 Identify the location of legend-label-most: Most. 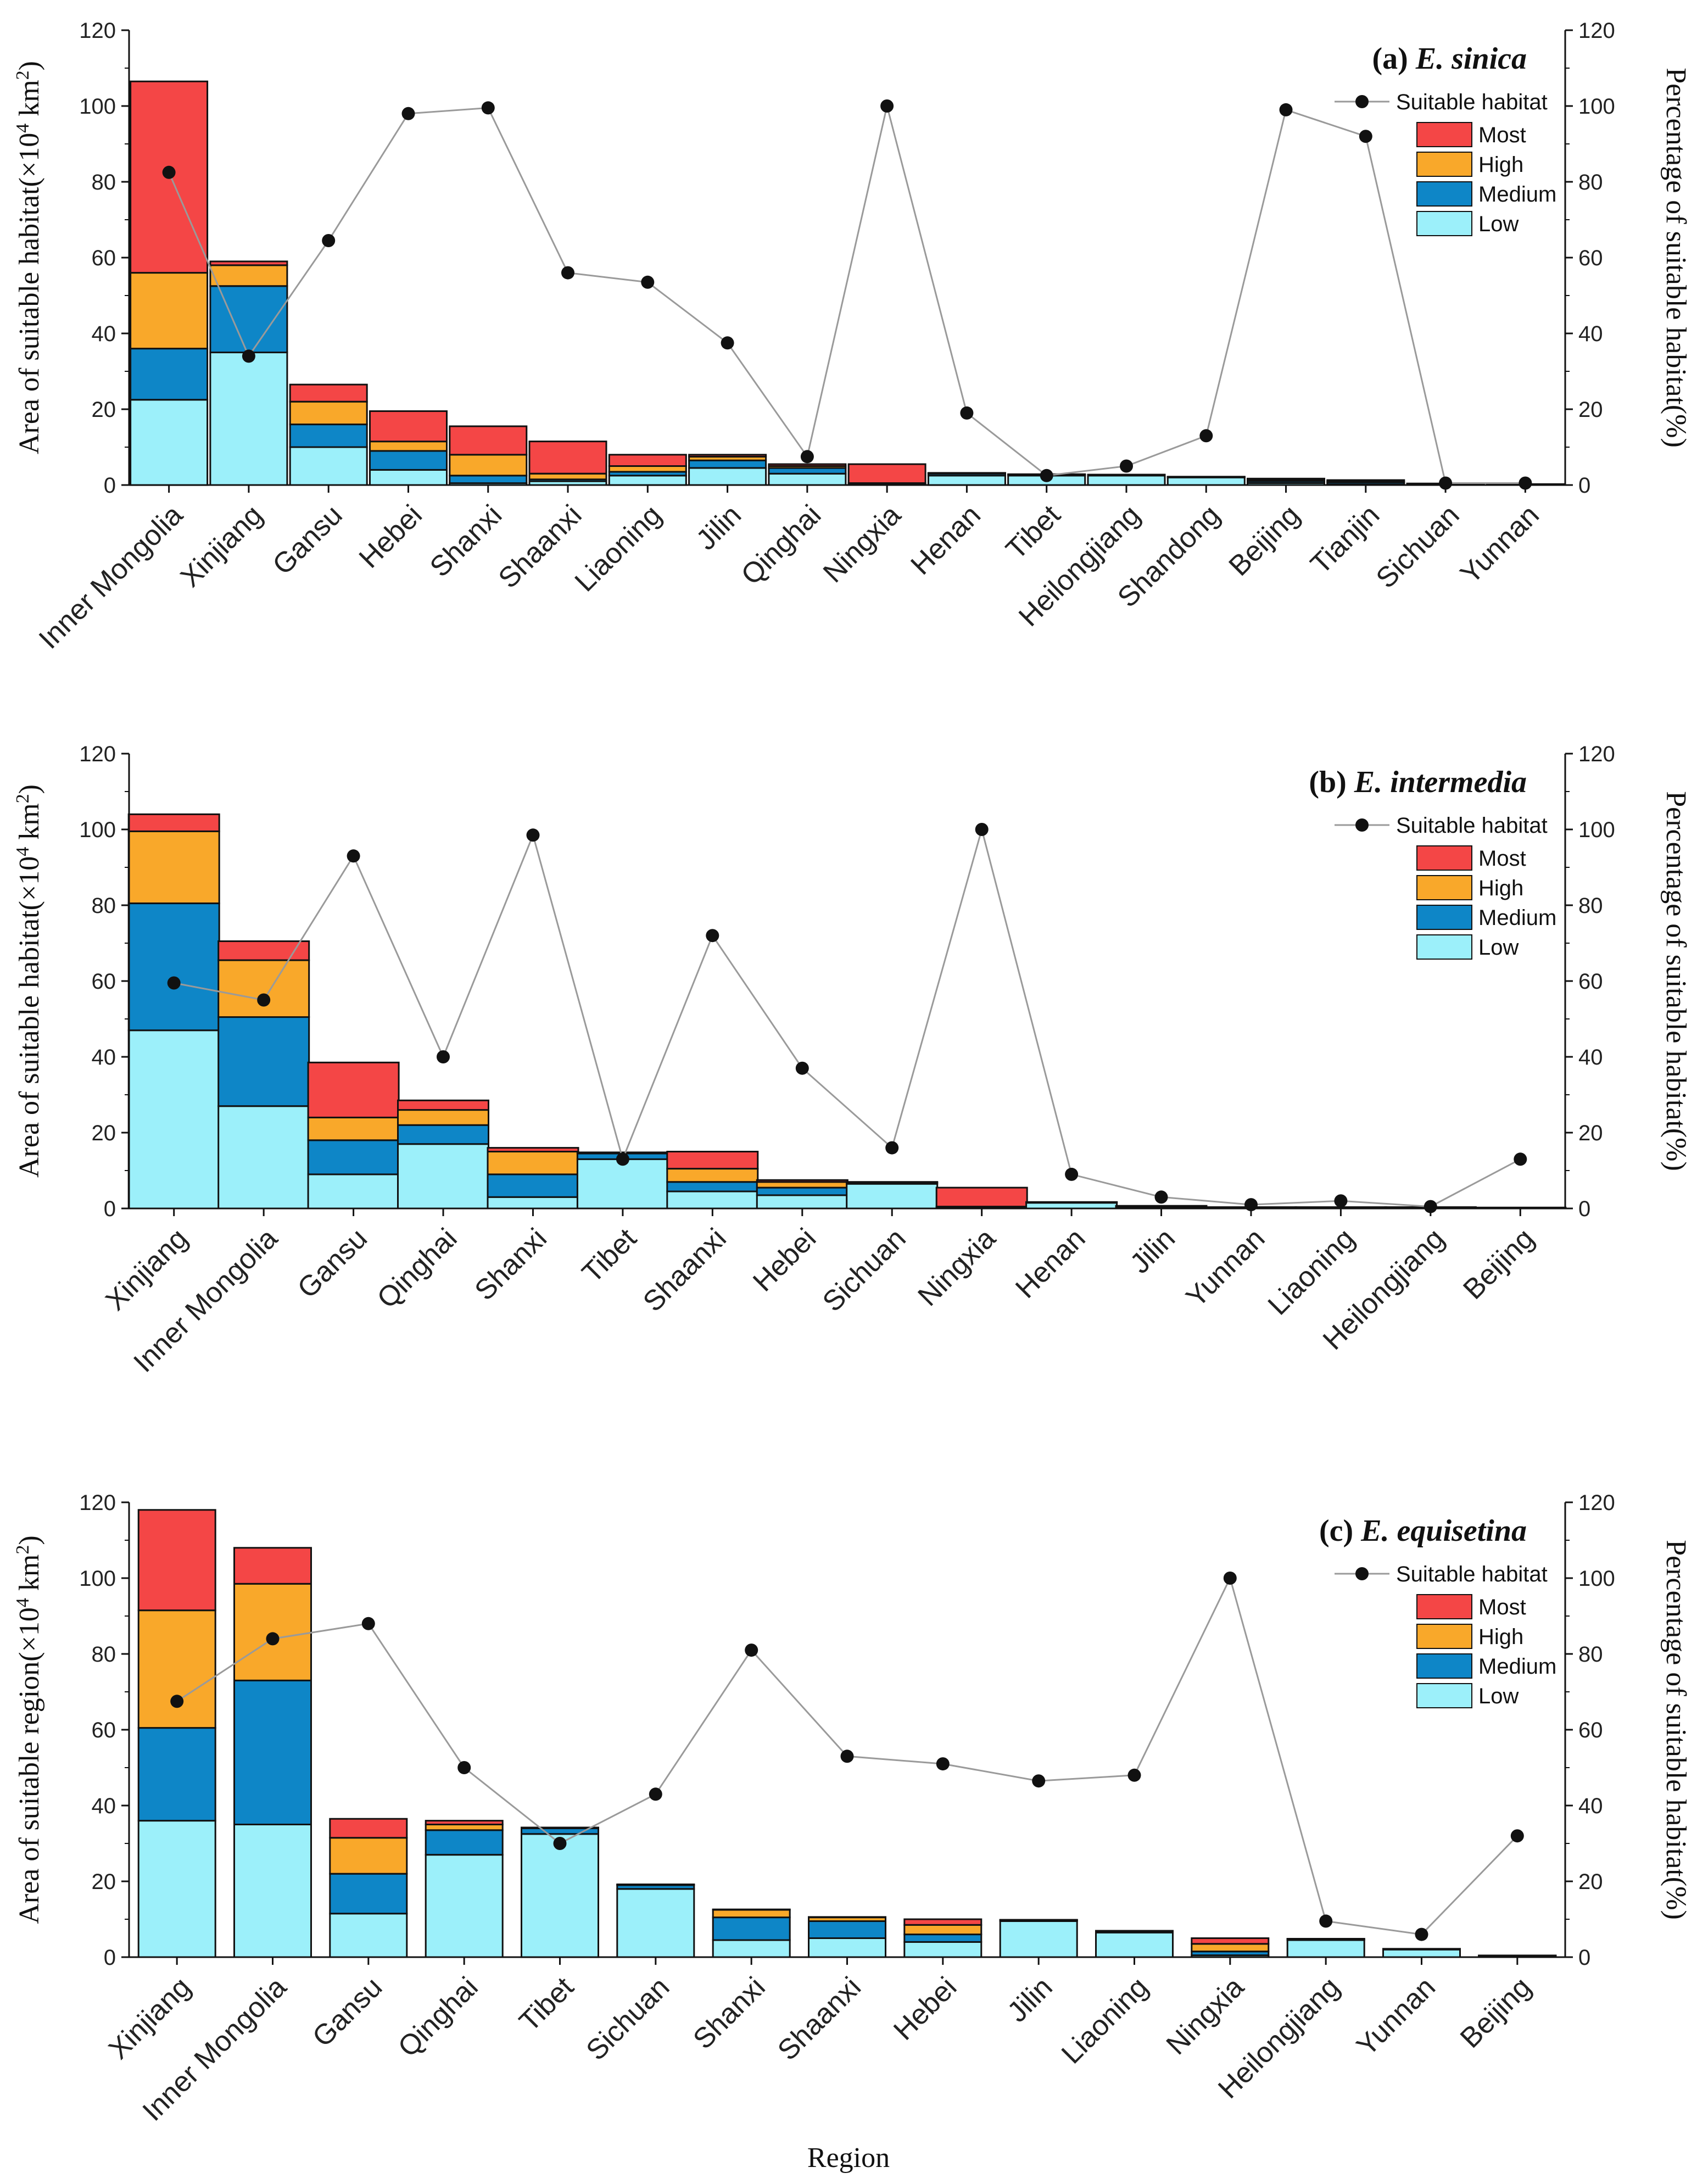
(1502, 135).